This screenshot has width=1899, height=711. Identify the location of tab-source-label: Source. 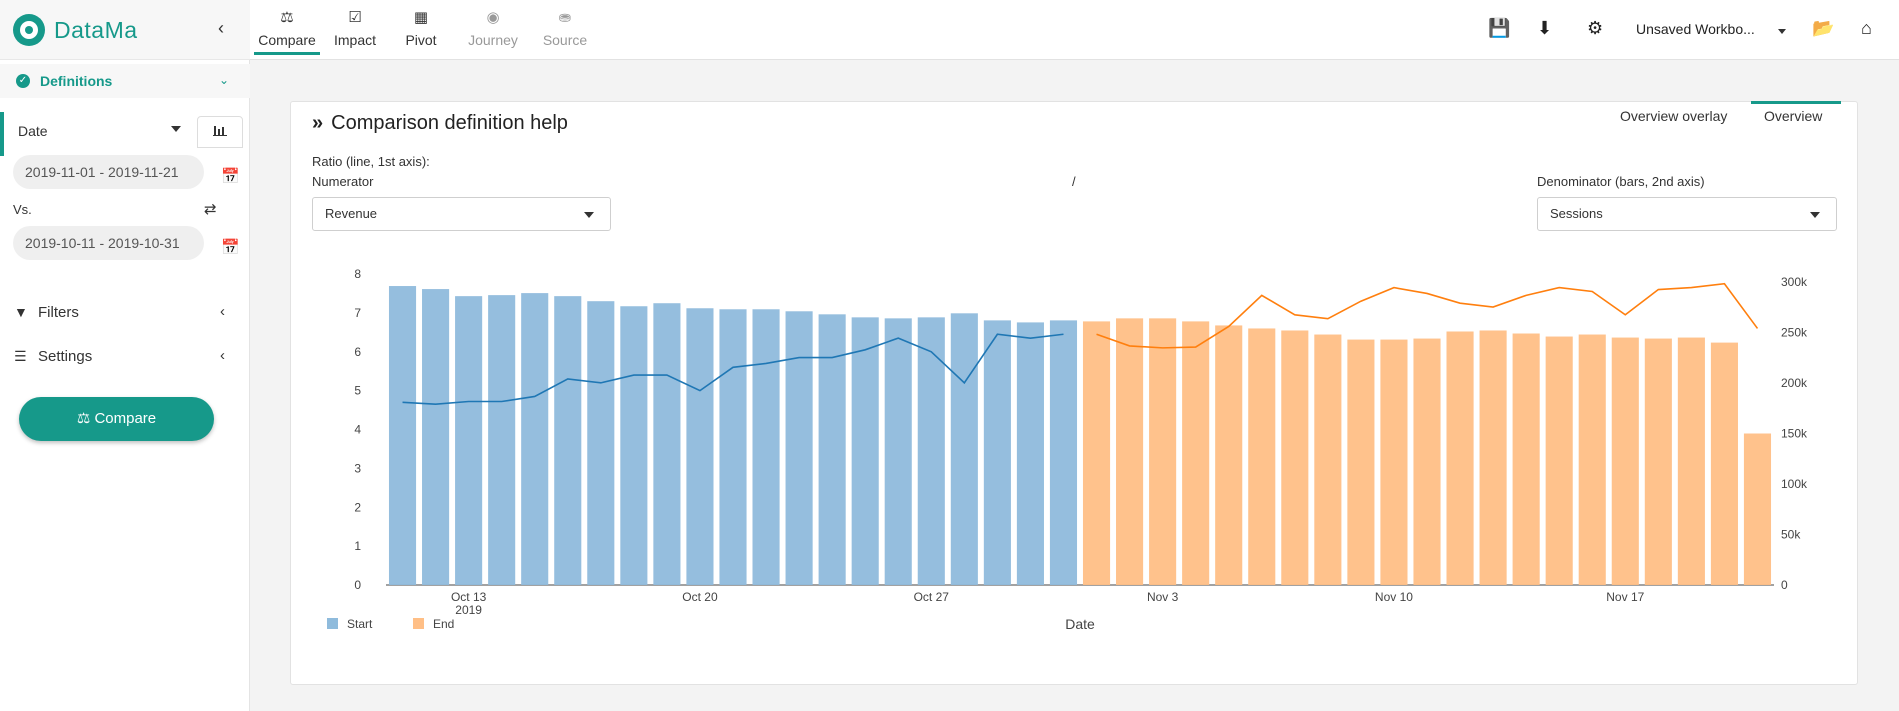
(565, 40).